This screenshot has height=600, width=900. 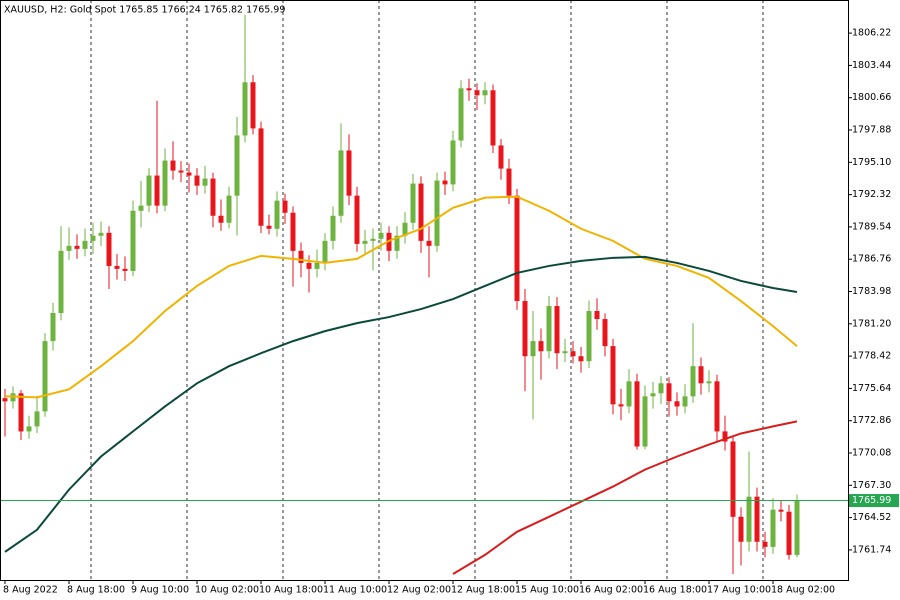 I want to click on x-tick-label: 11 Aug 10:00, so click(x=355, y=590).